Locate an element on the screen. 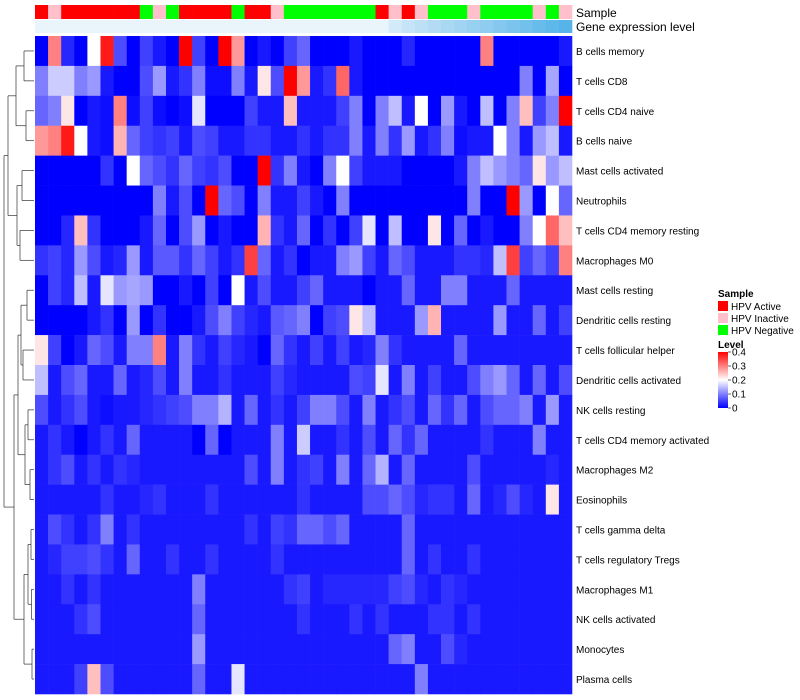 The image size is (800, 700). row-label: Mast cells activated is located at coordinates (619, 172).